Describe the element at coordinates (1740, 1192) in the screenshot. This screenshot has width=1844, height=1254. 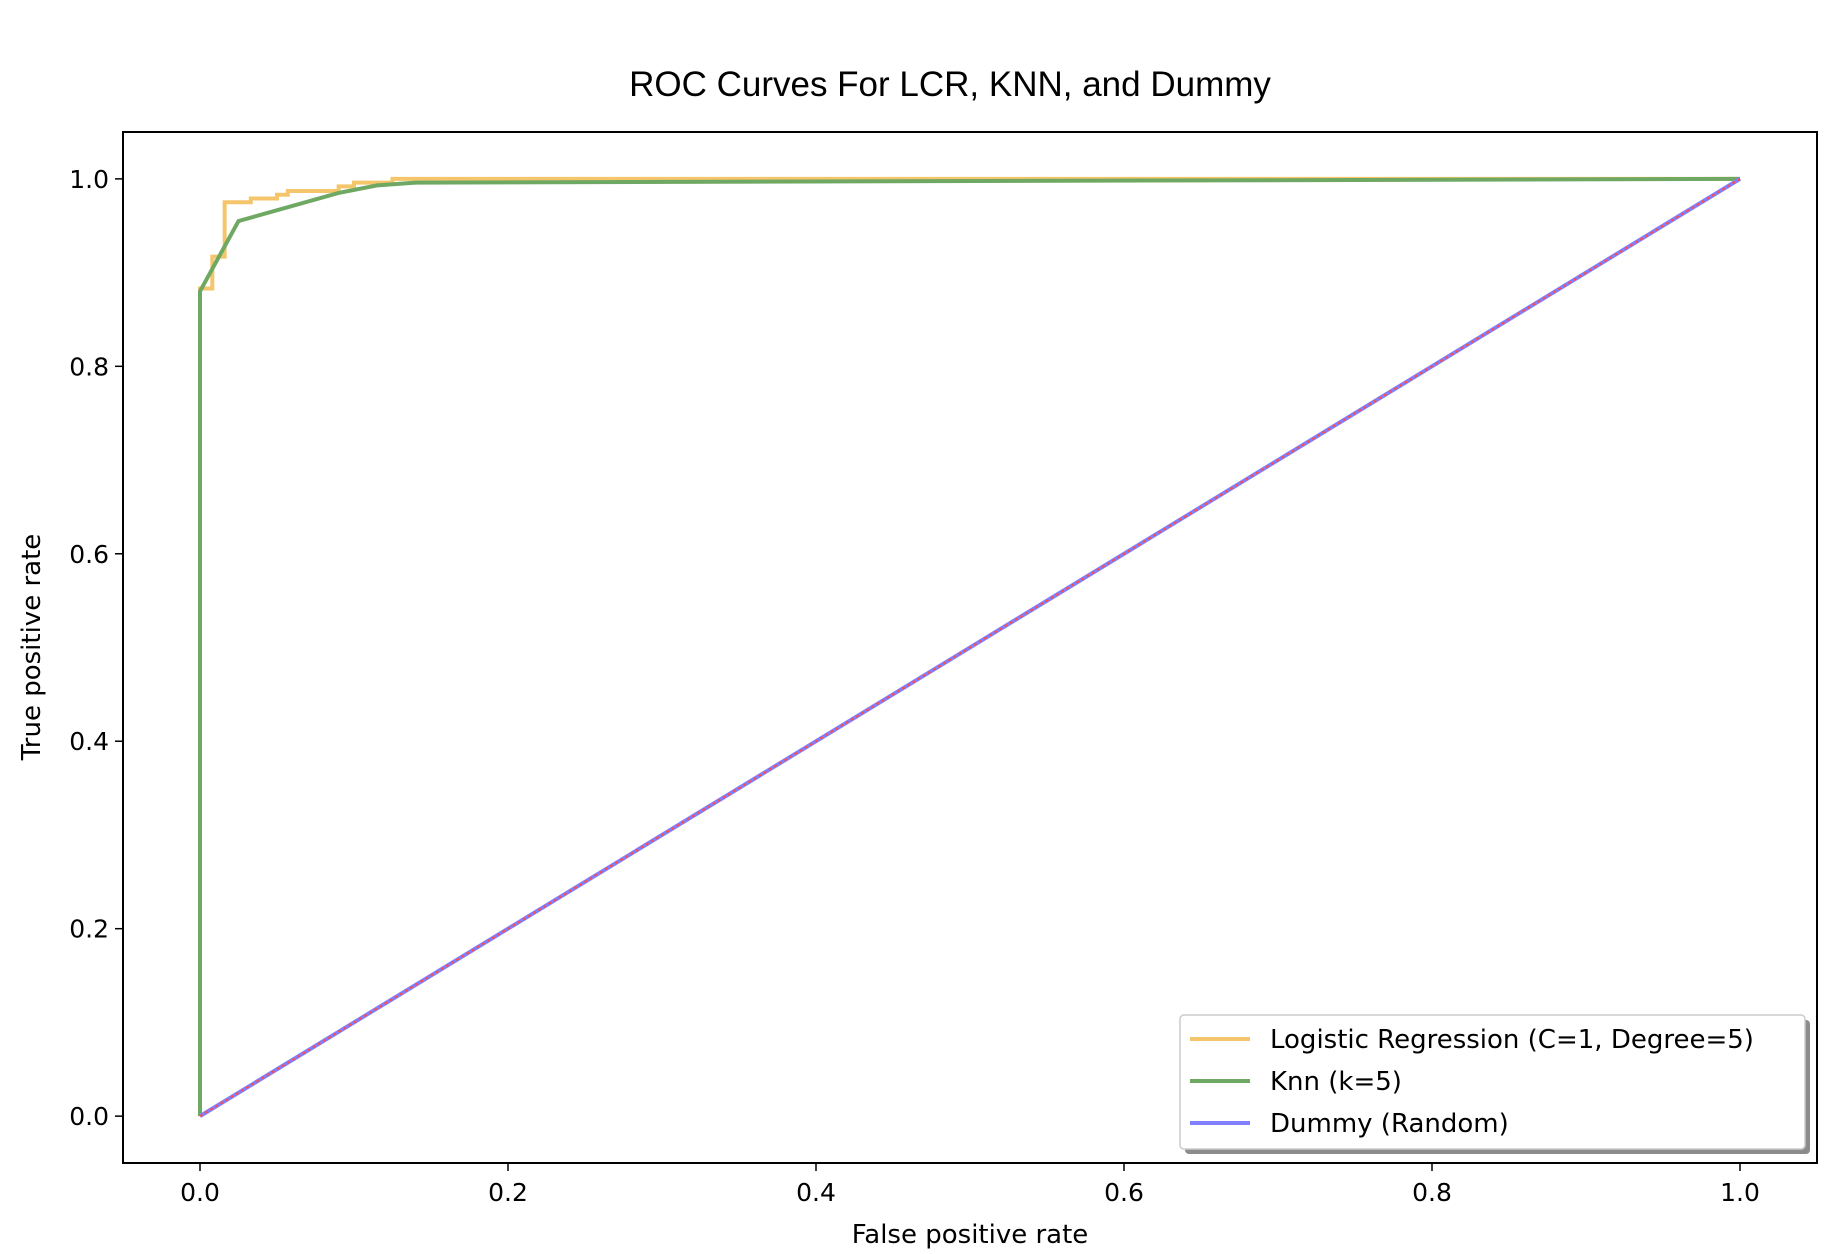
I see `x-tick-label: 1.0` at that location.